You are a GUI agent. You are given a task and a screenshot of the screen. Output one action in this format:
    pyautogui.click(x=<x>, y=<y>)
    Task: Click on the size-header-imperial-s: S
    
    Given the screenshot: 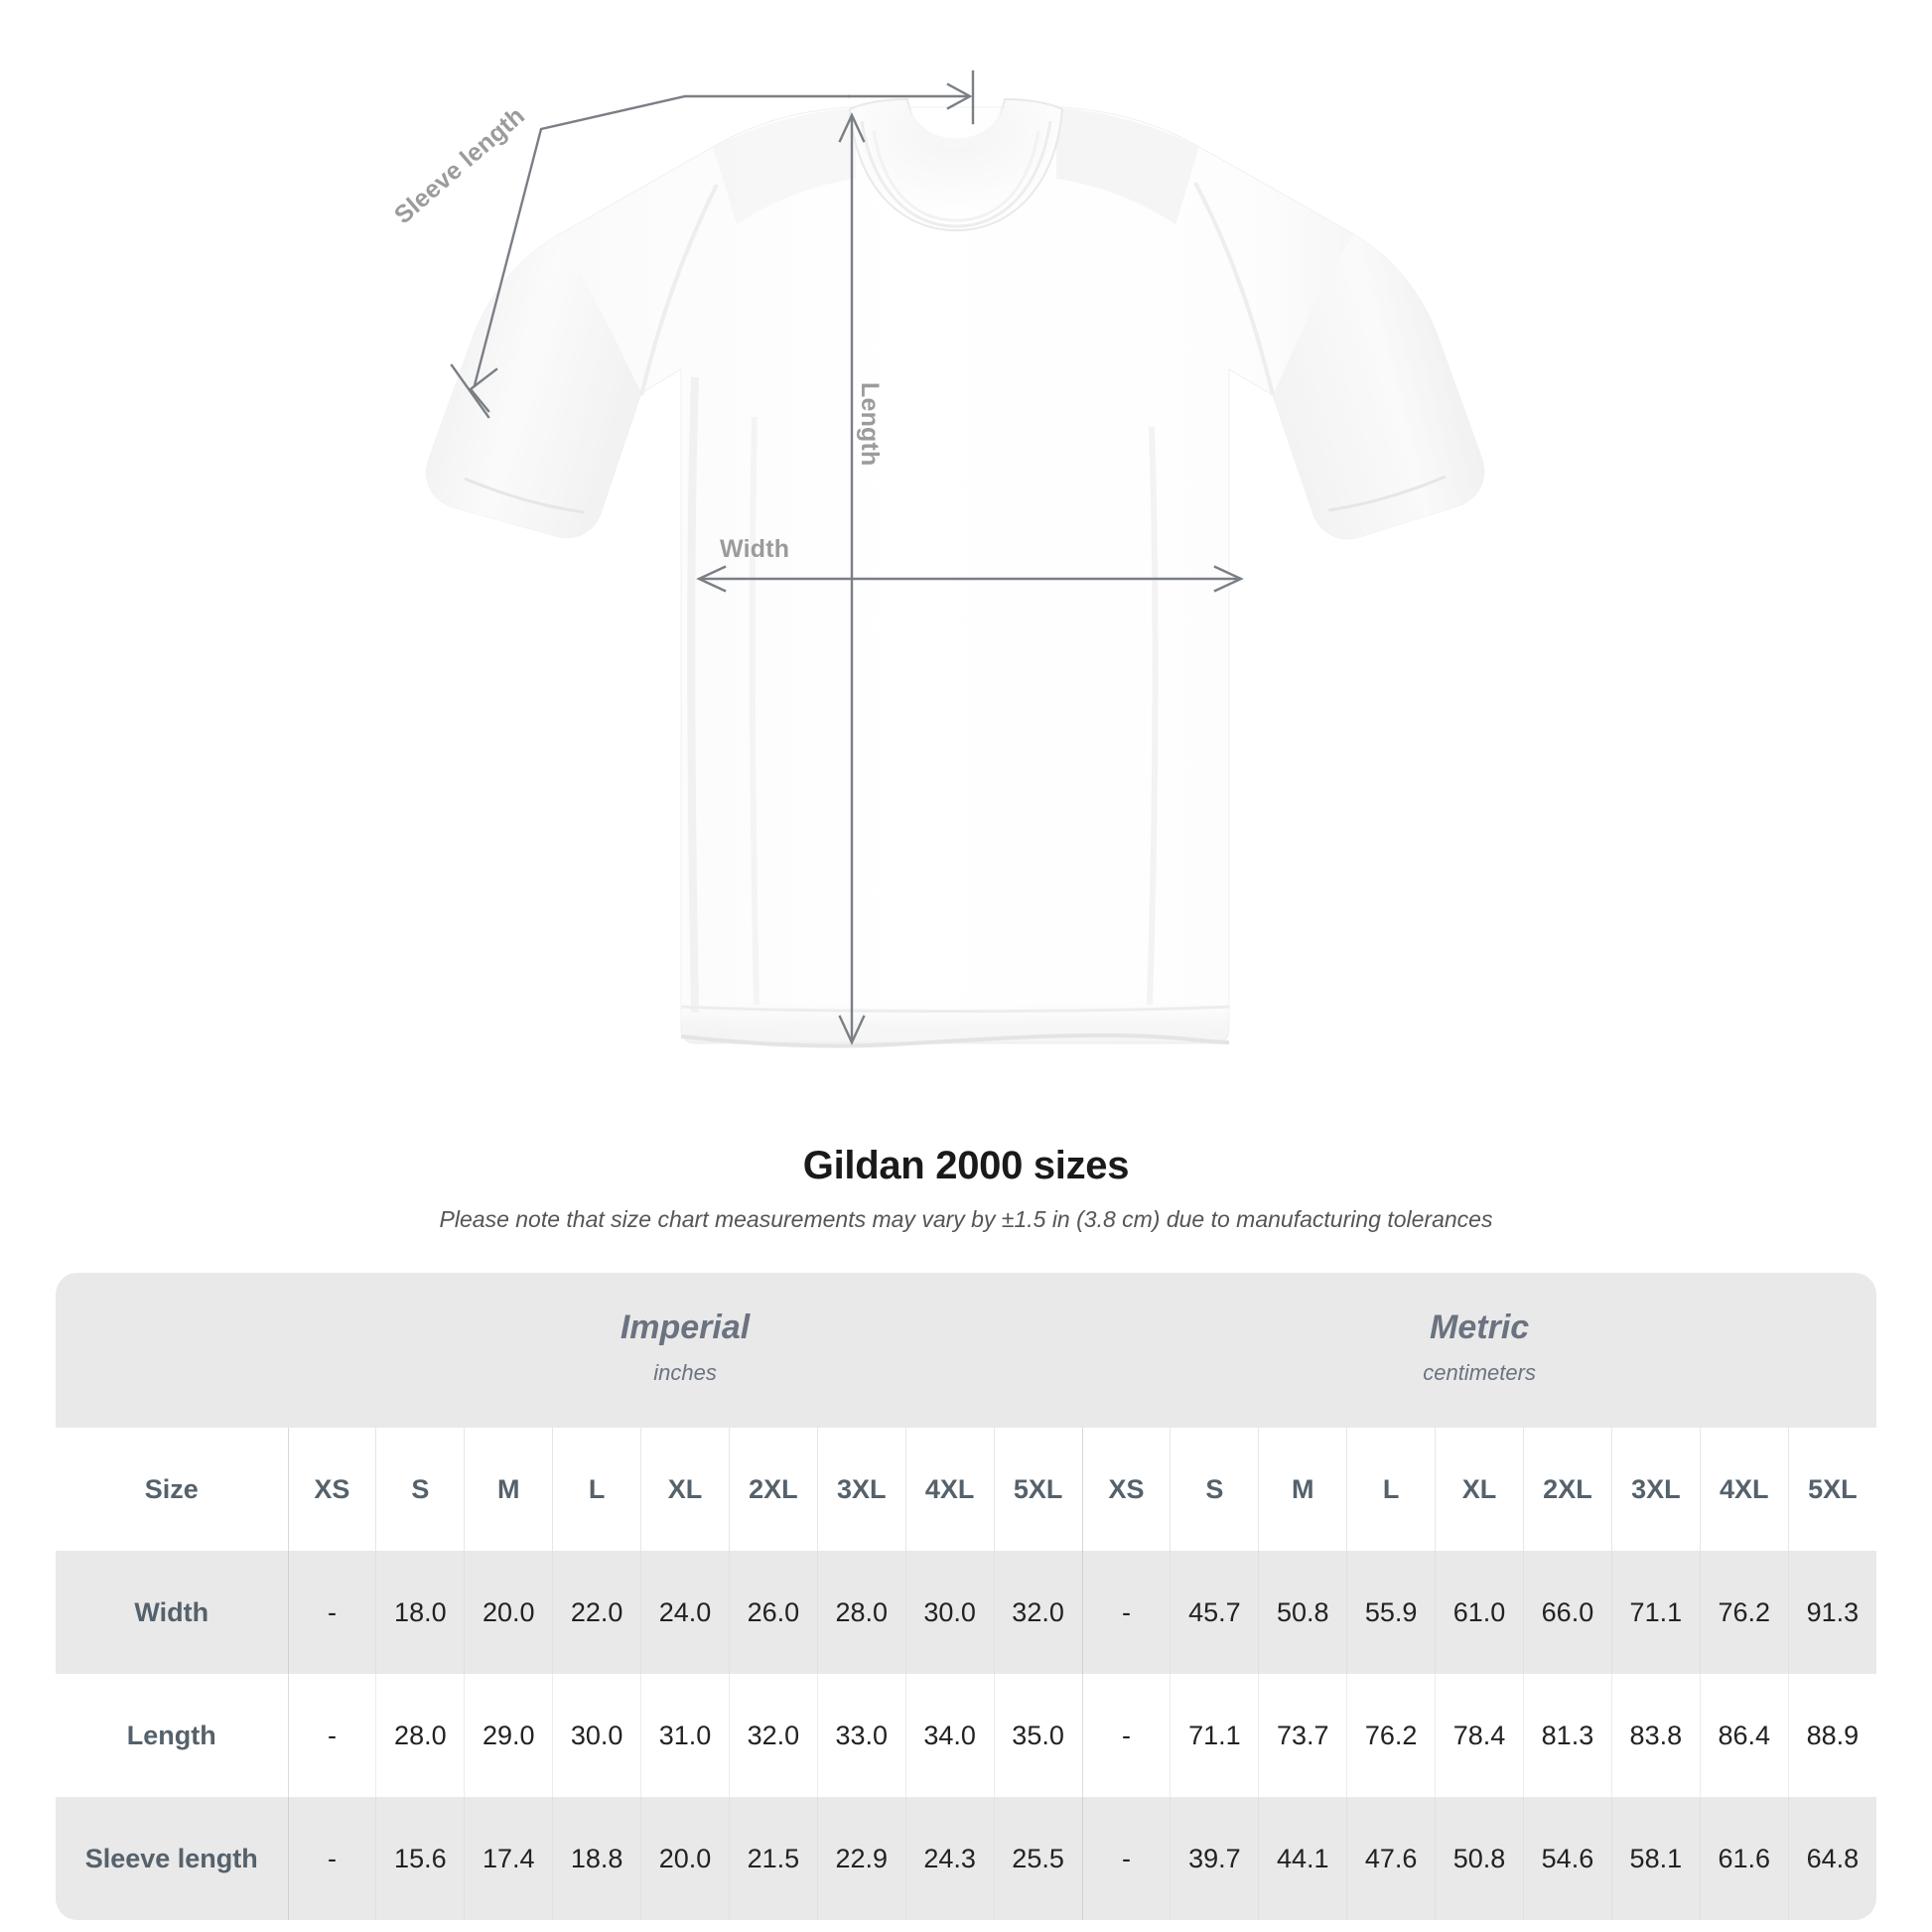 What is the action you would take?
    pyautogui.click(x=420, y=1489)
    